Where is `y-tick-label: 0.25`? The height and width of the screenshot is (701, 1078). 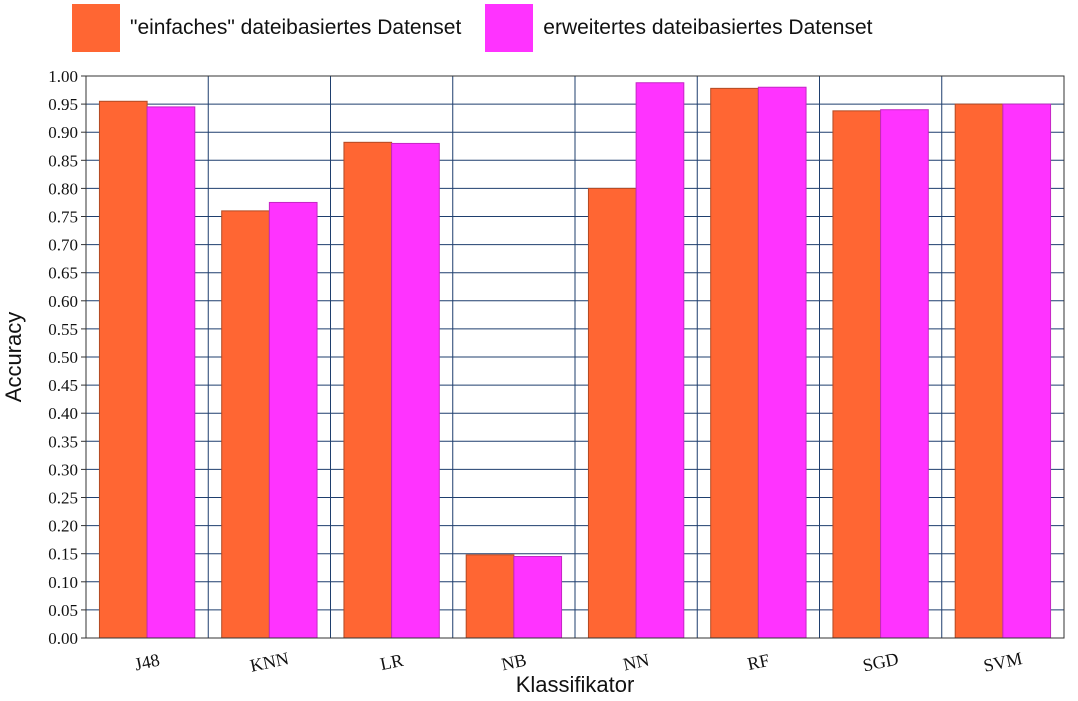 y-tick-label: 0.25 is located at coordinates (63, 498).